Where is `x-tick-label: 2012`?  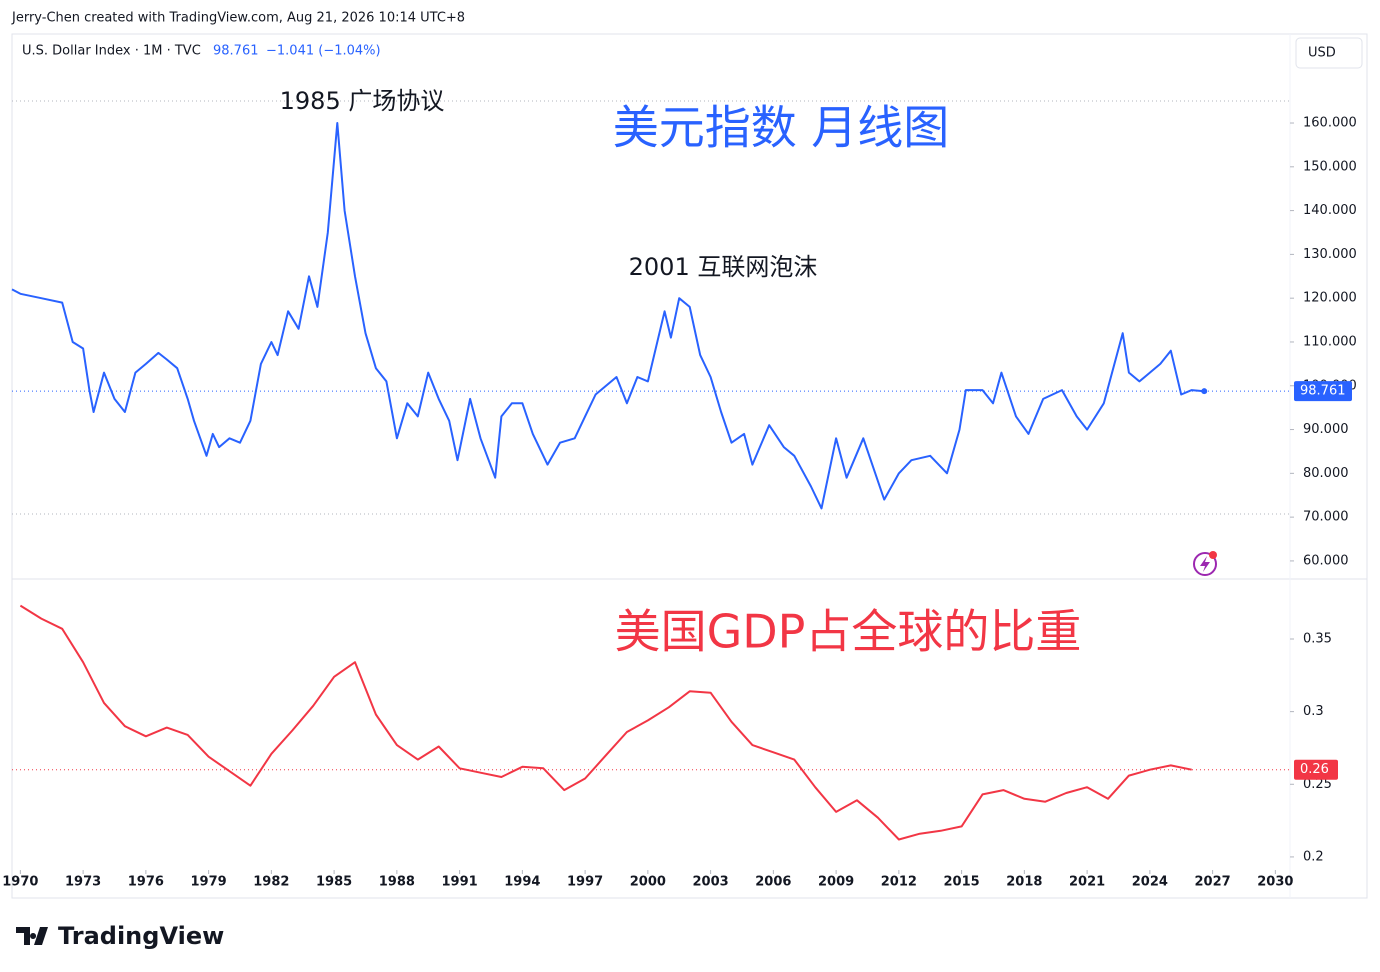 x-tick-label: 2012 is located at coordinates (899, 882).